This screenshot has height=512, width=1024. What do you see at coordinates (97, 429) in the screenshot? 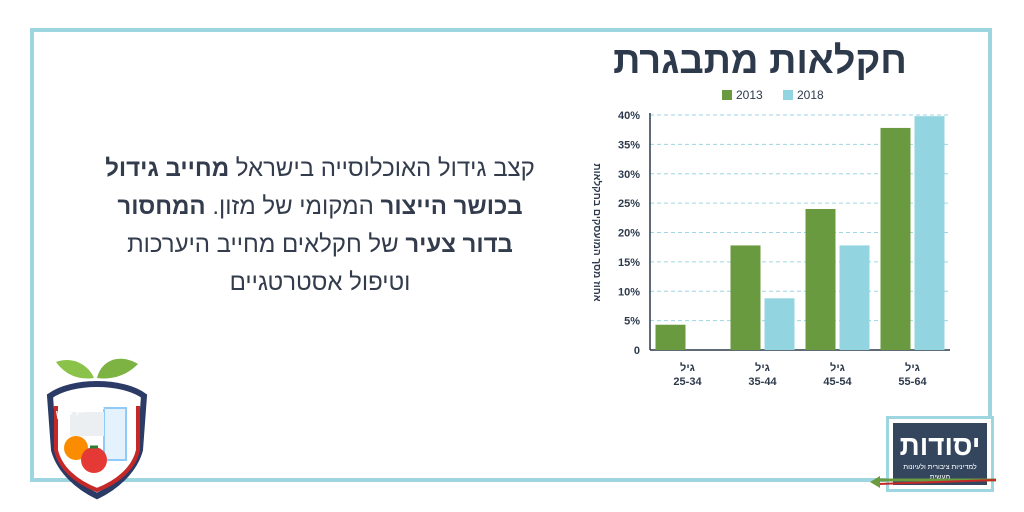
I see `apple-shield-icon` at bounding box center [97, 429].